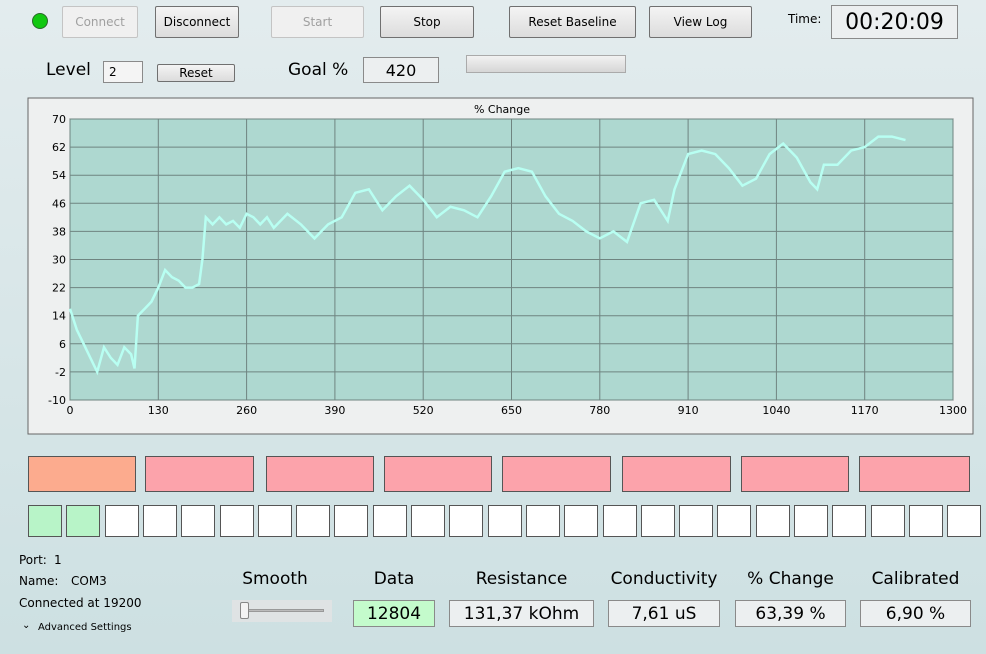  Describe the element at coordinates (85, 627) in the screenshot. I see `advanced-settings: Advanced Settings` at that location.